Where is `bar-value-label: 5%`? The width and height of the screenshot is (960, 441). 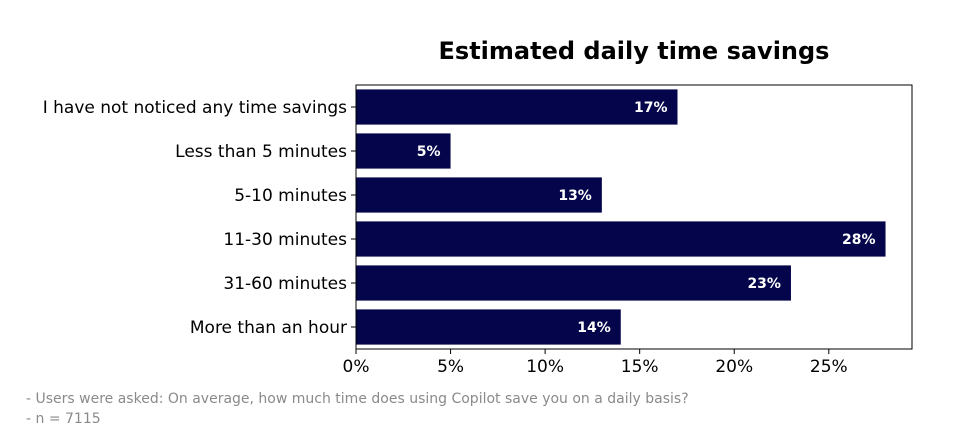 bar-value-label: 5% is located at coordinates (429, 152).